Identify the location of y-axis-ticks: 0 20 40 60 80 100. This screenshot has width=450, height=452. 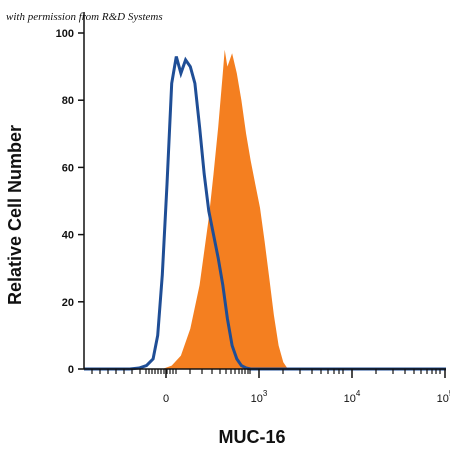
(70, 202).